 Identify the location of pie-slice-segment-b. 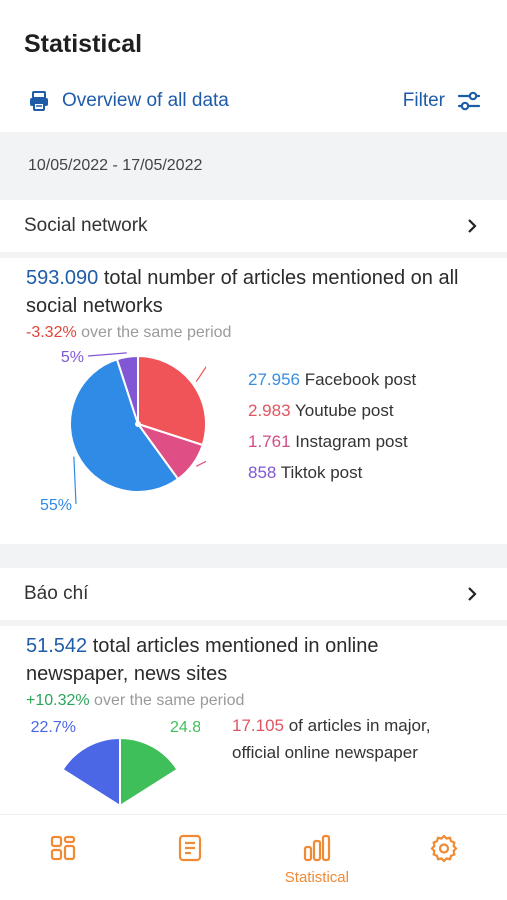
(149, 772).